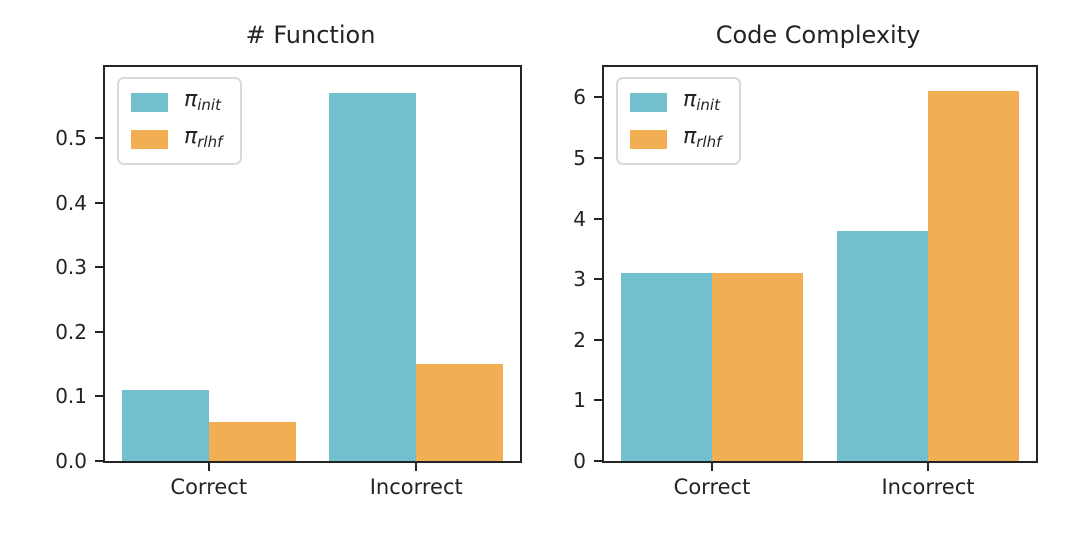 The image size is (1080, 533). I want to click on y-tick-label: 0.3, so click(71, 267).